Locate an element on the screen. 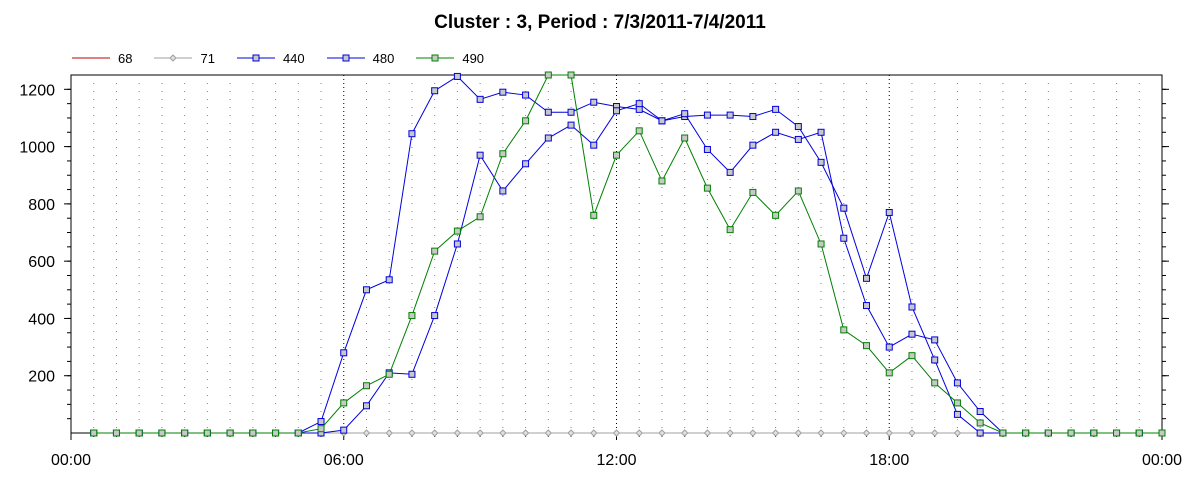 The image size is (1200, 480). legend: 68 71 440 480 490 is located at coordinates (289, 58).